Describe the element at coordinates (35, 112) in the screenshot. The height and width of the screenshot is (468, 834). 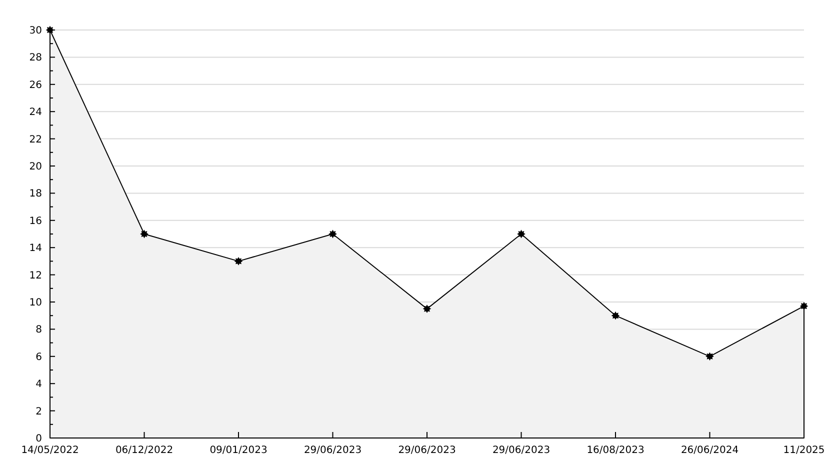
I see `y-tick-label: 24` at that location.